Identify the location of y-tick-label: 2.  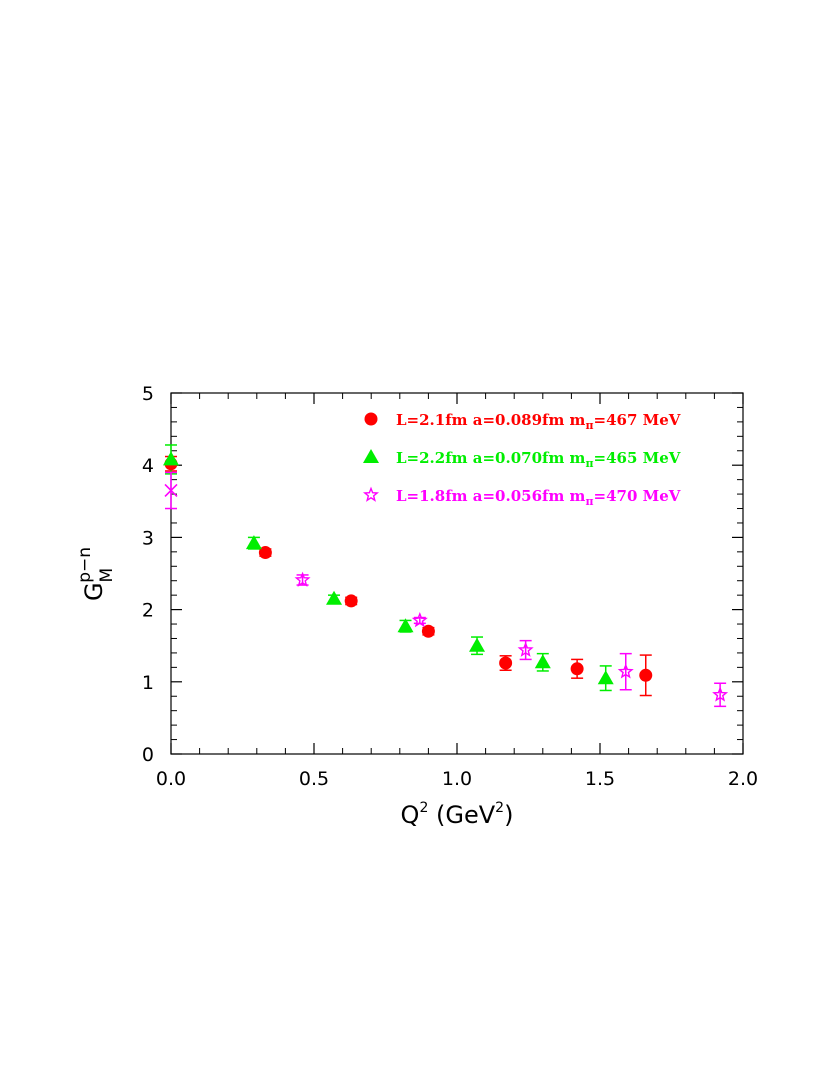
(148, 611).